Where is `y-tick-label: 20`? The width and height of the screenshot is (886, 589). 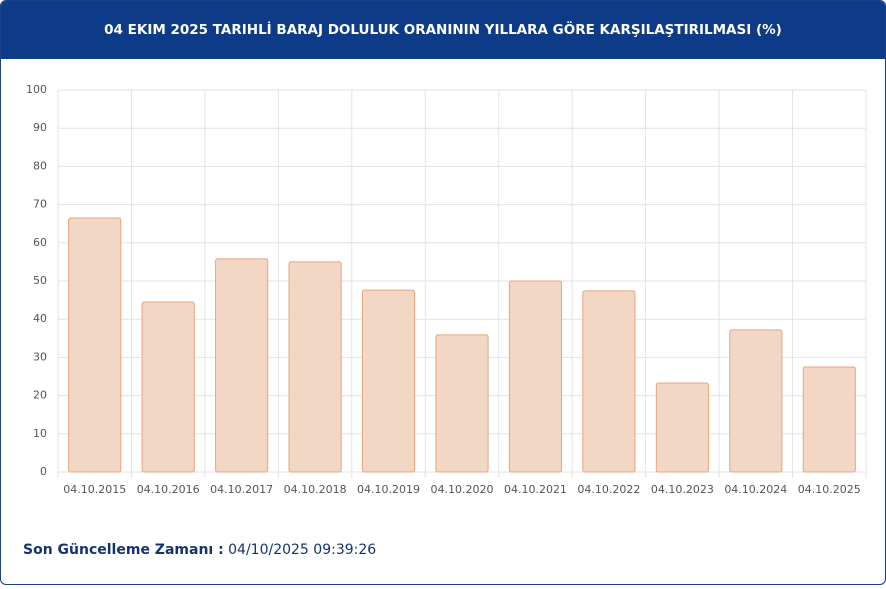 y-tick-label: 20 is located at coordinates (40, 395).